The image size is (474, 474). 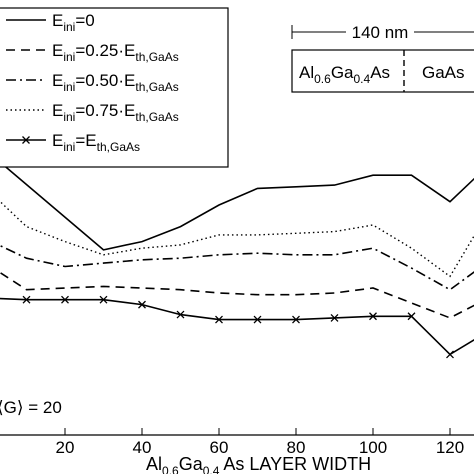 I want to click on x-tick-label: 100, so click(x=373, y=447).